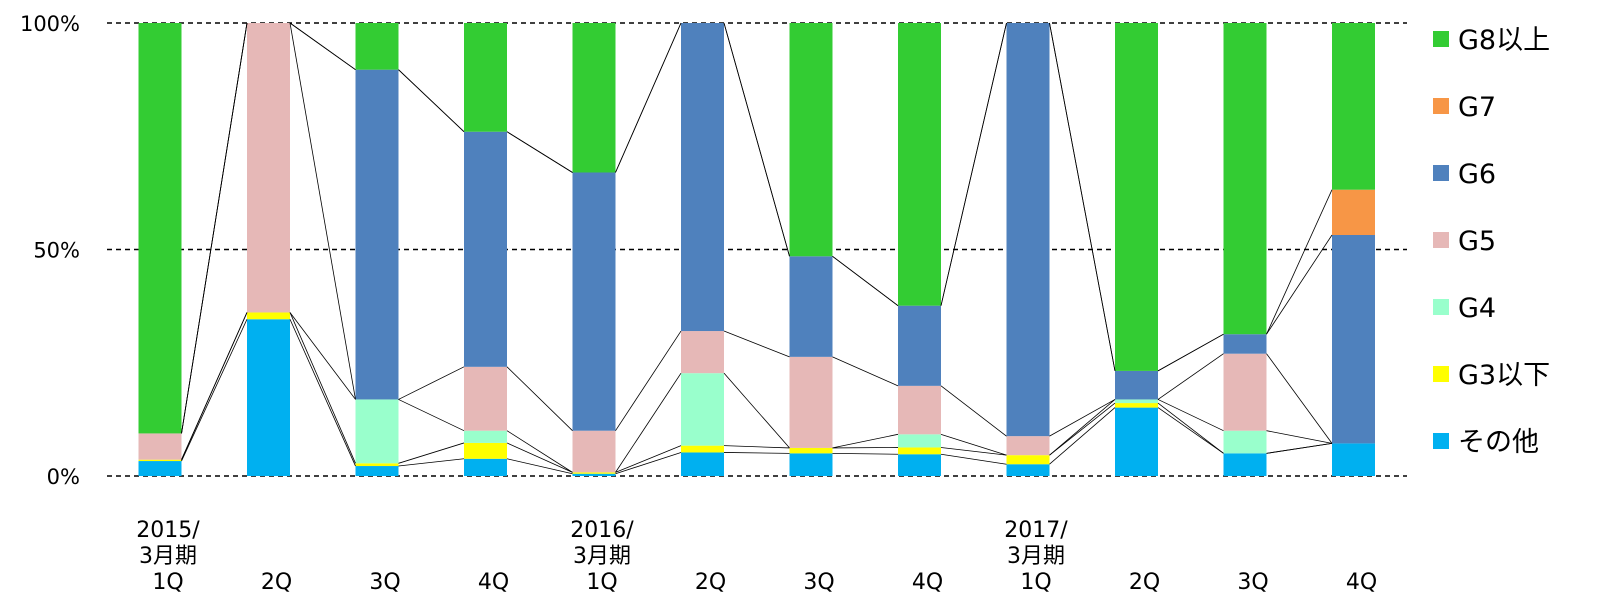 The width and height of the screenshot is (1607, 607). What do you see at coordinates (1036, 530) in the screenshot?
I see `x-tick-label: 2017/` at bounding box center [1036, 530].